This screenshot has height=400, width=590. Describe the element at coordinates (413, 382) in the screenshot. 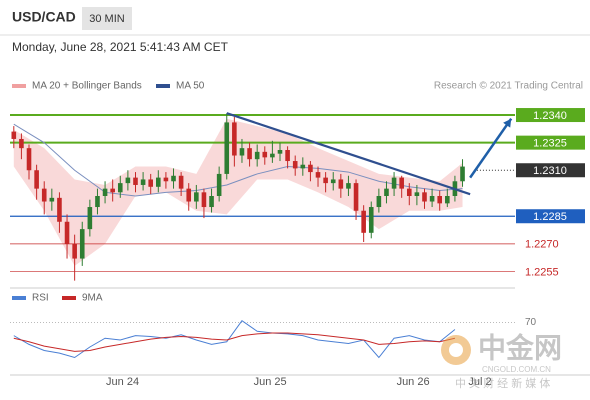

I see `x-tick-label: Jun 26` at that location.